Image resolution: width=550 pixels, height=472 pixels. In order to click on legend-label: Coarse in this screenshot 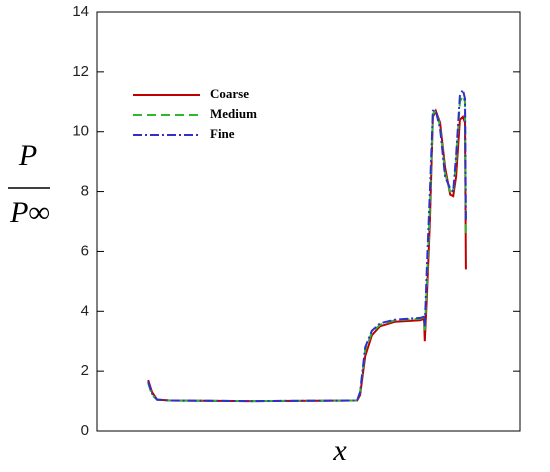, I will do `click(229, 93)`.